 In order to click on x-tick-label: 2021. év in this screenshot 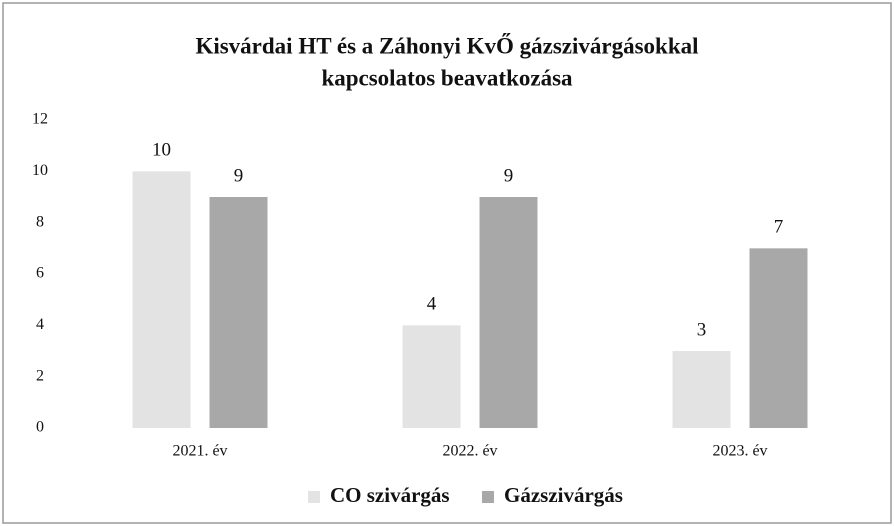, I will do `click(199, 451)`.